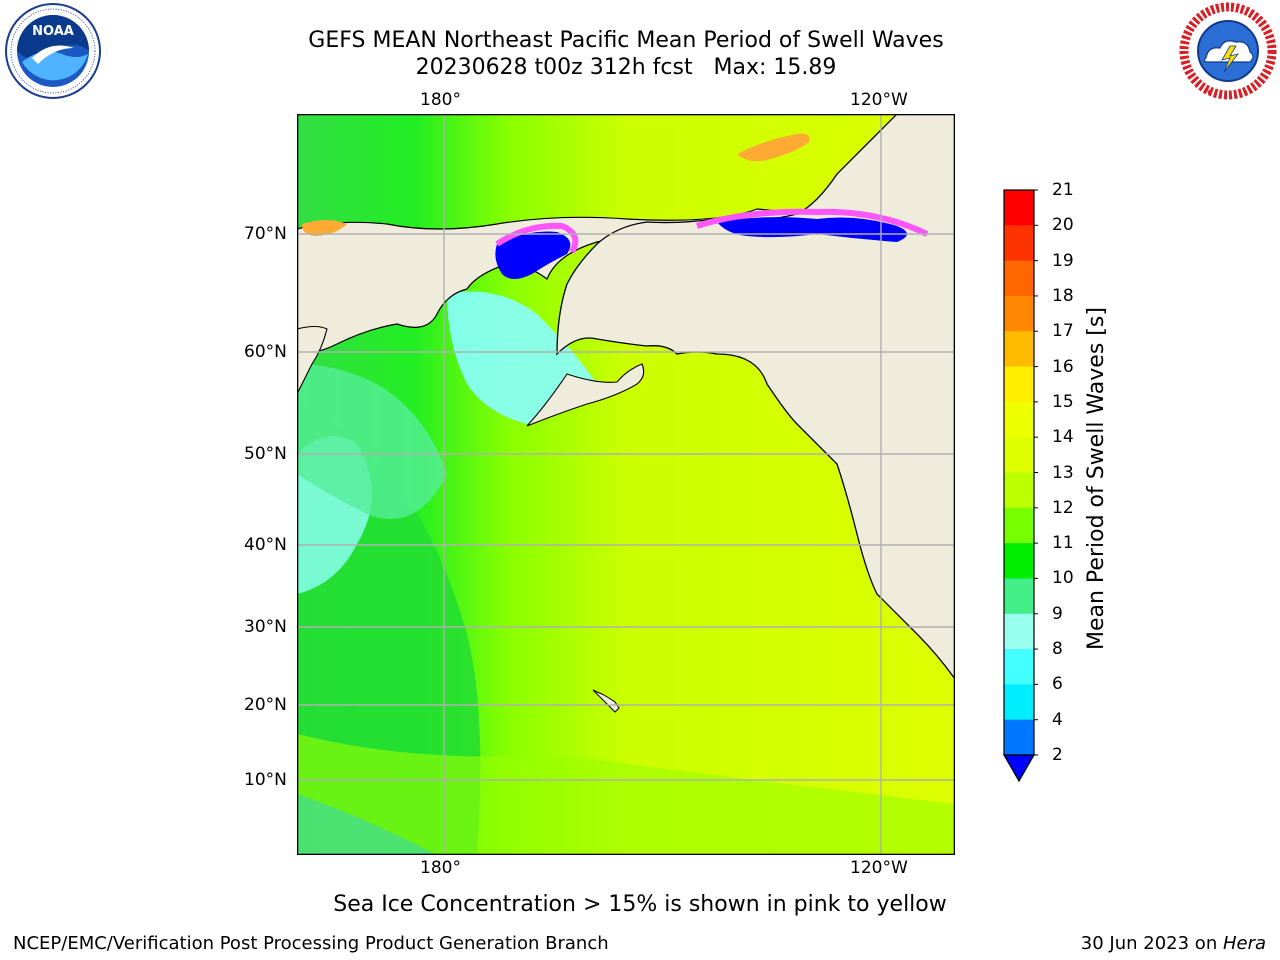 The height and width of the screenshot is (960, 1280). I want to click on colorbar-tick-label: 15, so click(1063, 401).